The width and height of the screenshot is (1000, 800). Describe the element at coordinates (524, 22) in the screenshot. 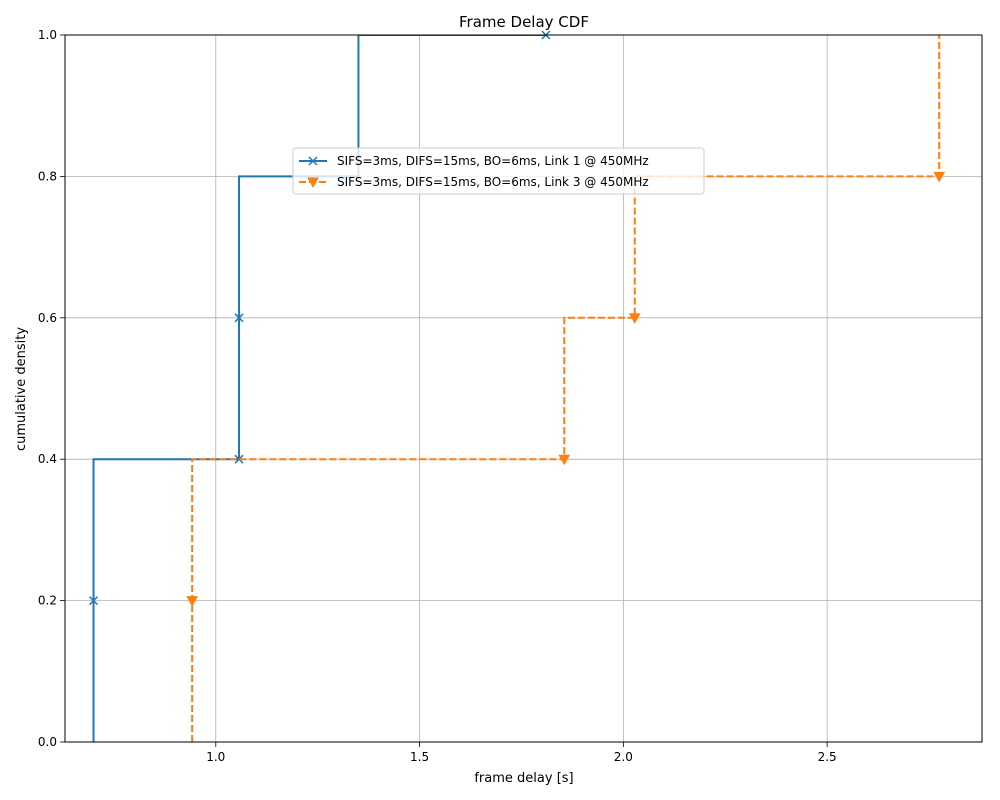

I see `chart-title: Frame Delay CDF` at that location.